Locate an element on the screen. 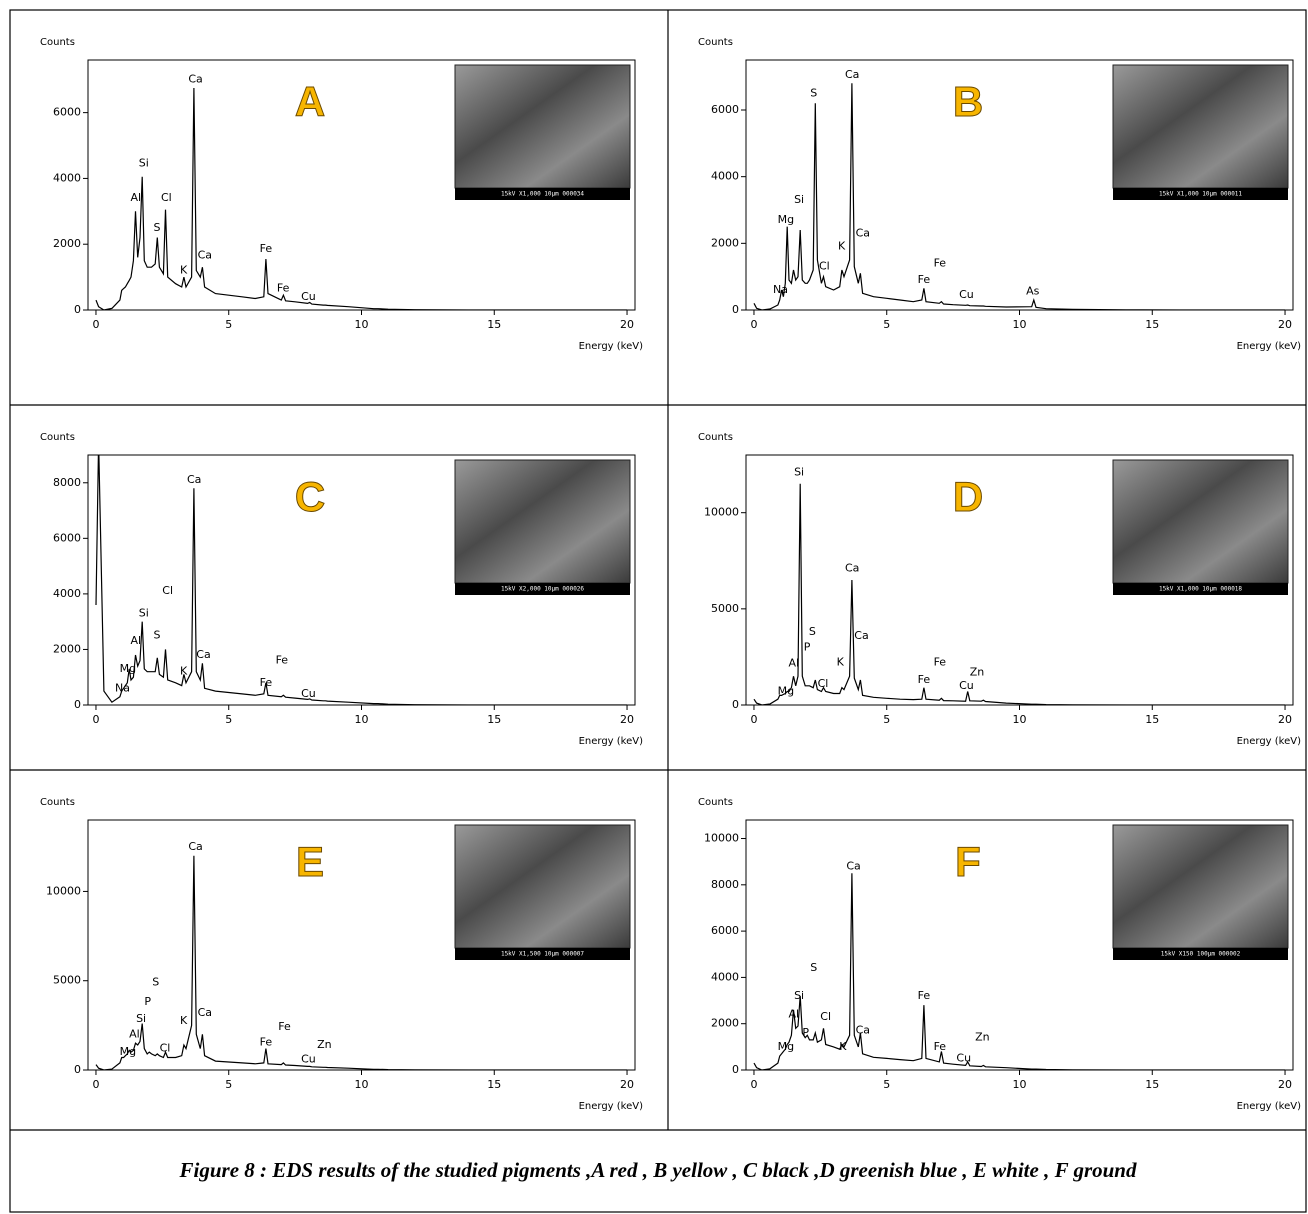 This screenshot has width=1308, height=1214. sem-caption: 15kV X150 100µm 000002 is located at coordinates (1201, 954).